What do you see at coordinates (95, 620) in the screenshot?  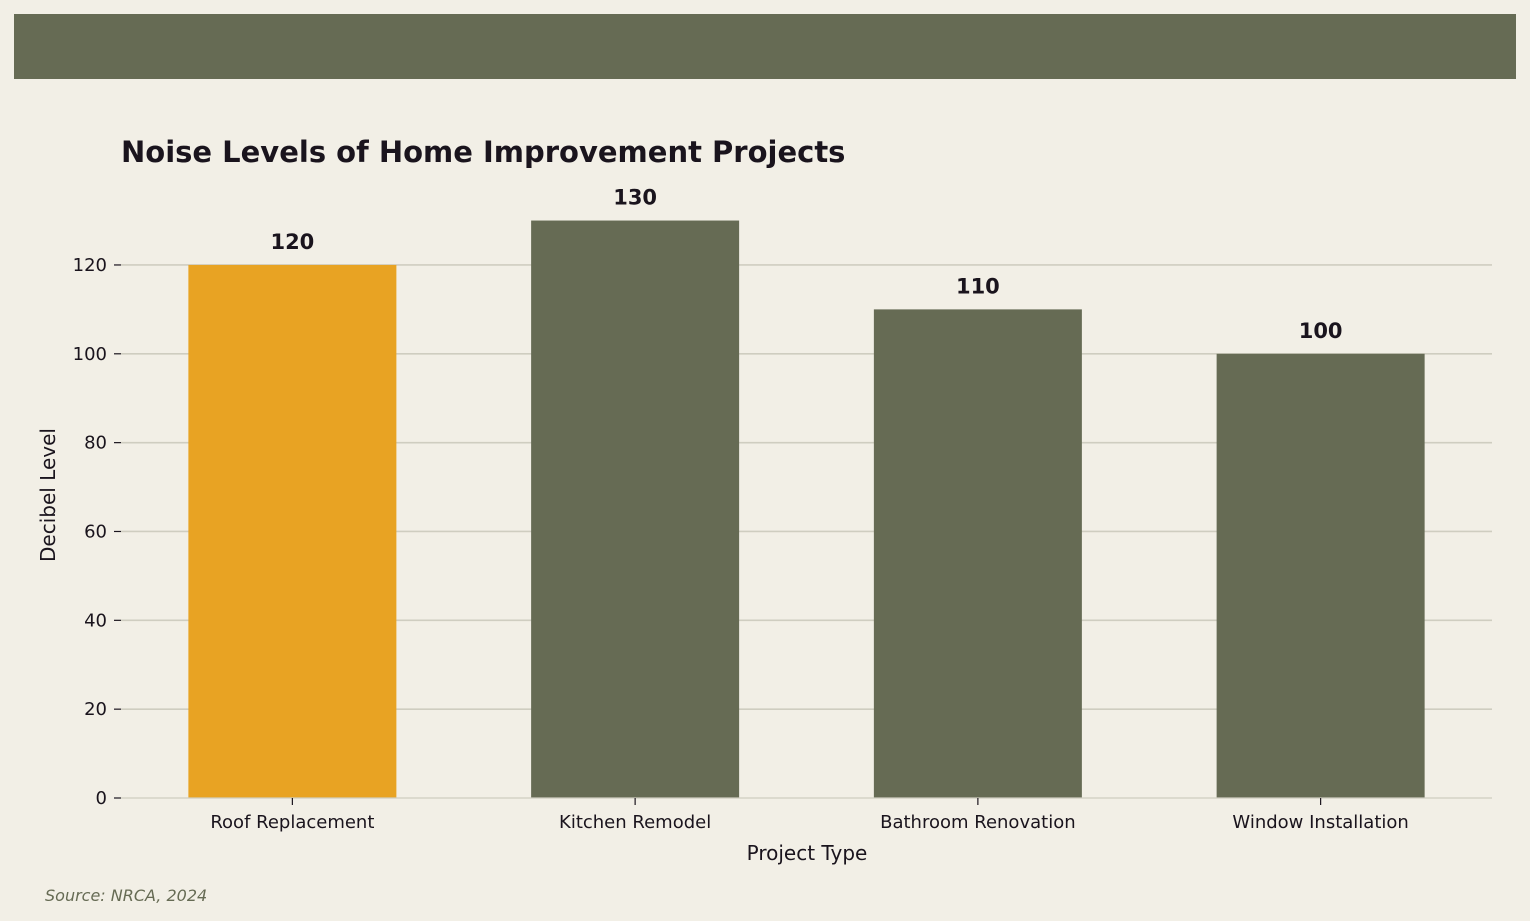 I see `y-tick-label: 40` at bounding box center [95, 620].